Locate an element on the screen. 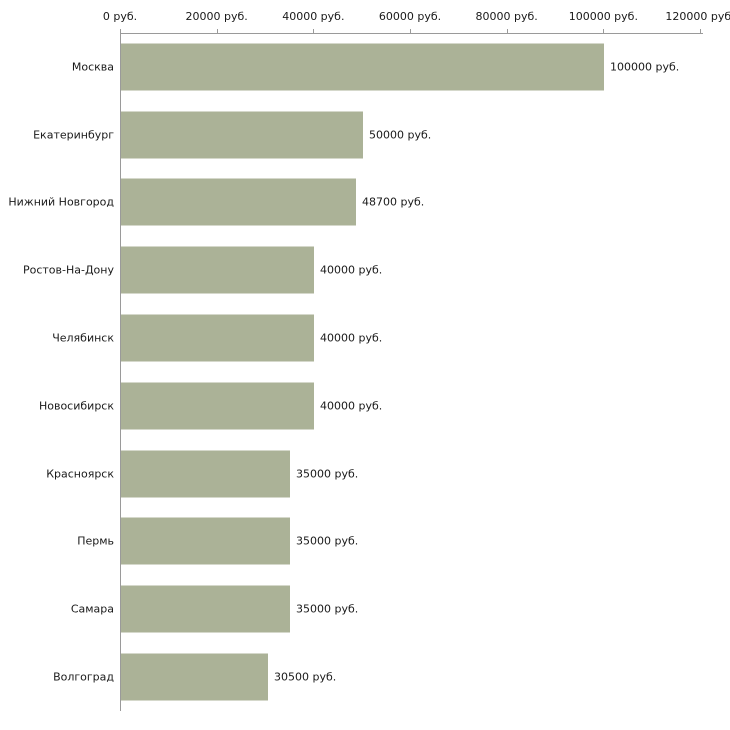  bar-row: Новосибирск 40000 руб. is located at coordinates (365, 406).